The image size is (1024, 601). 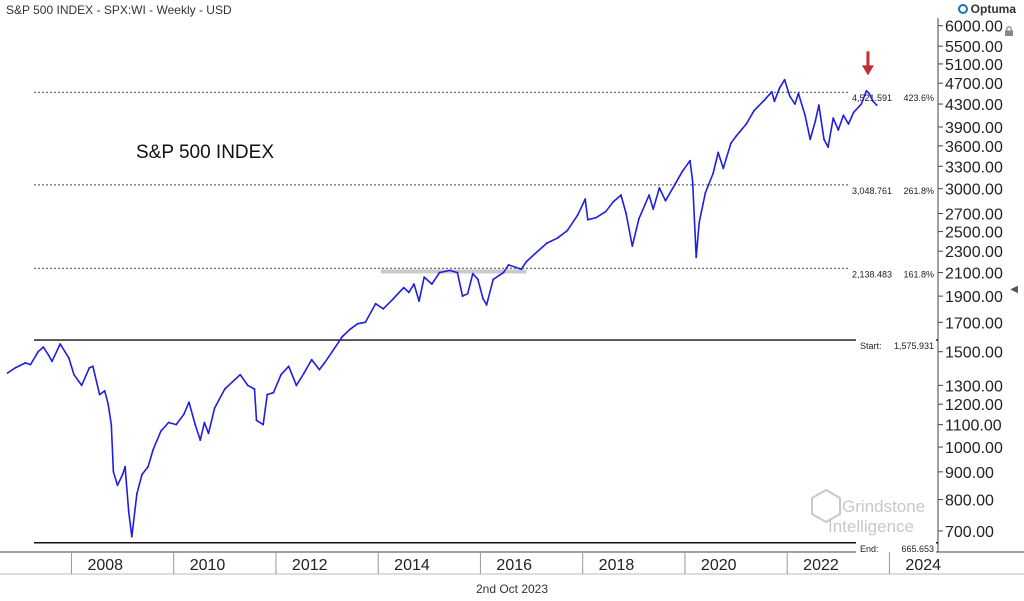 What do you see at coordinates (974, 297) in the screenshot?
I see `y-tick-label: 1900.00` at bounding box center [974, 297].